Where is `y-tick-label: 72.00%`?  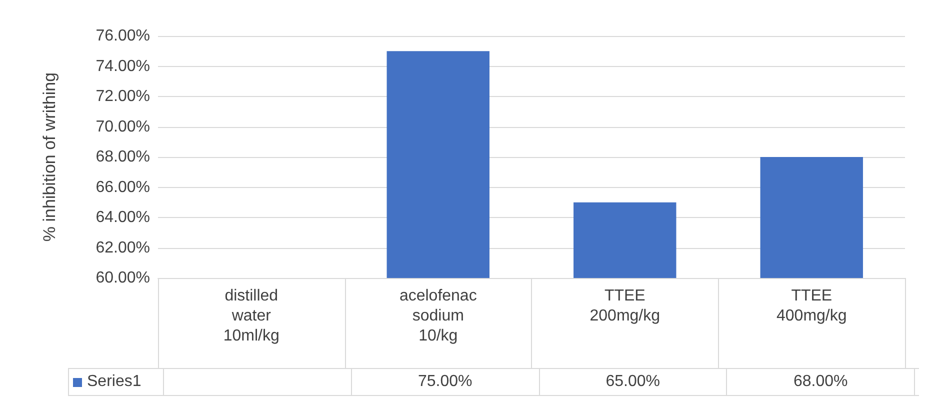
y-tick-label: 72.00% is located at coordinates (123, 96).